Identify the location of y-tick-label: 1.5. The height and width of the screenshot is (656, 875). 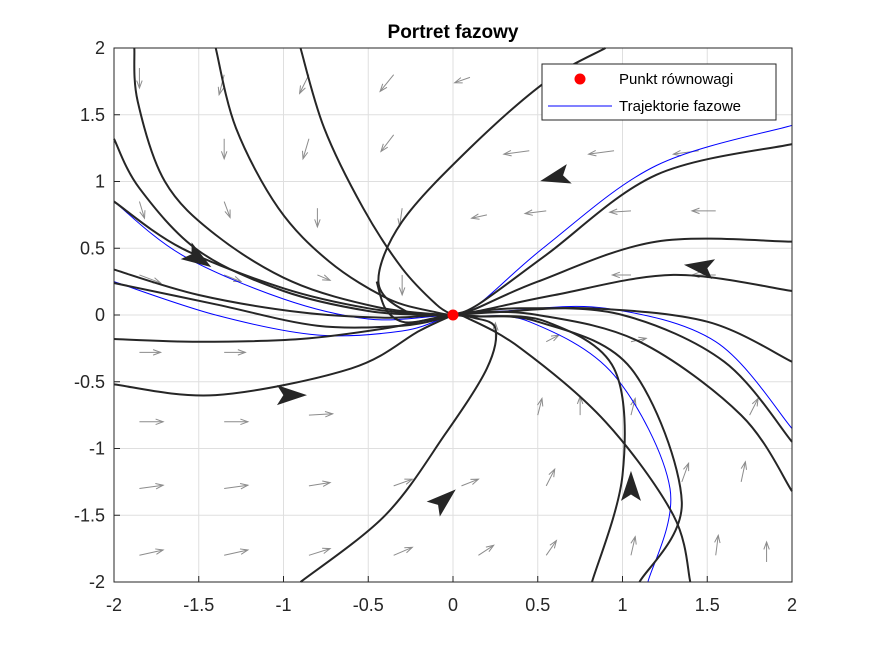
(92, 115).